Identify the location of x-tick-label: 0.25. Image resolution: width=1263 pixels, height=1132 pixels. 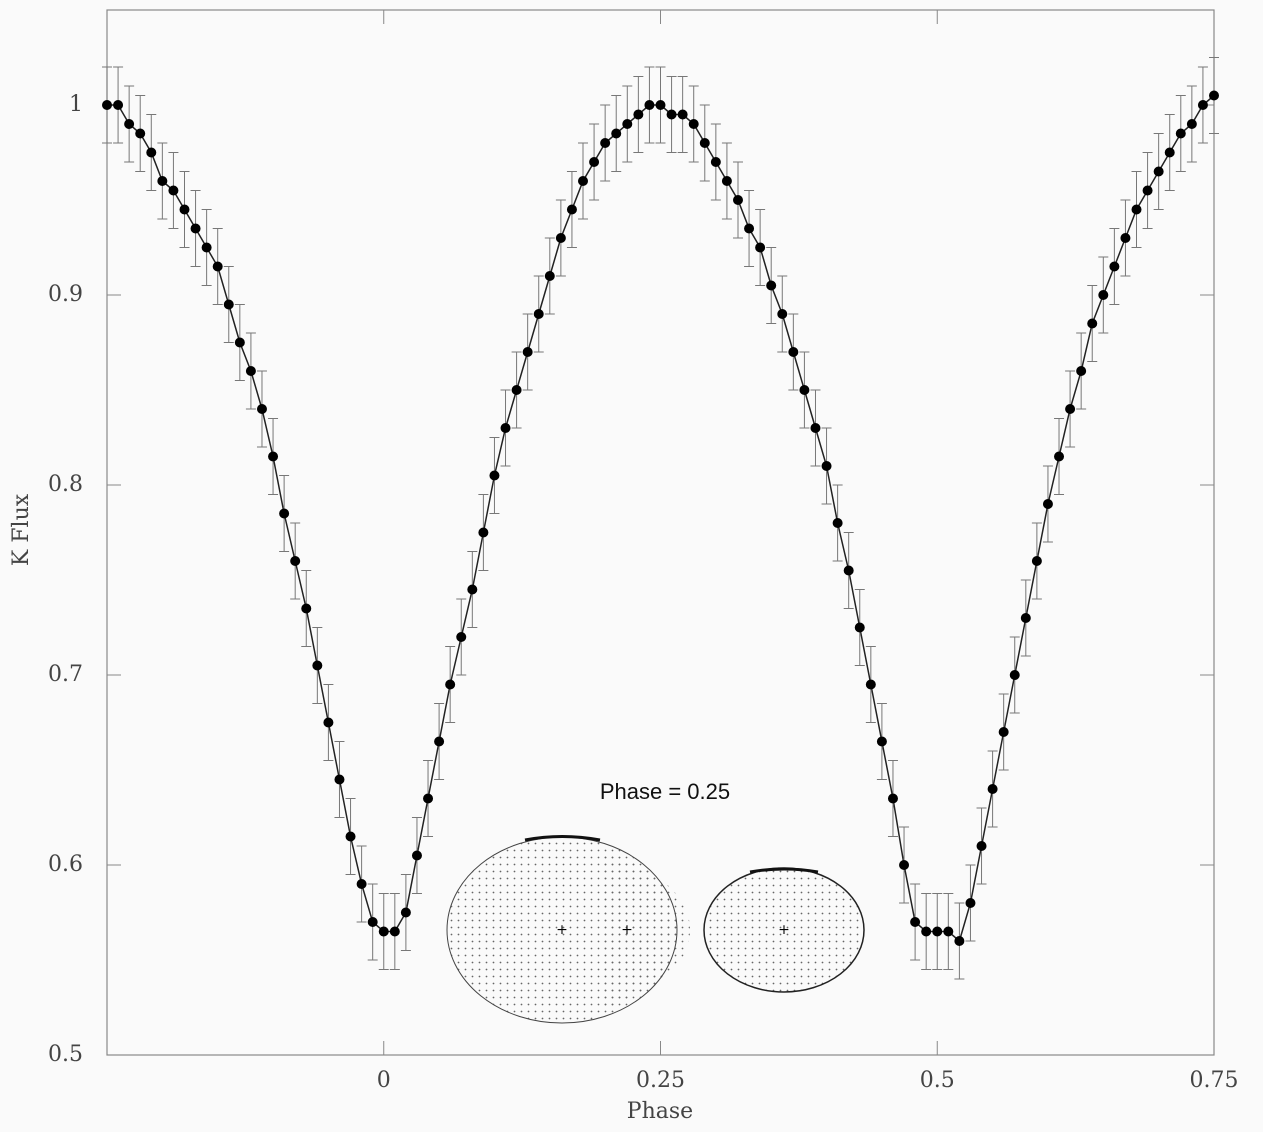
(660, 1080).